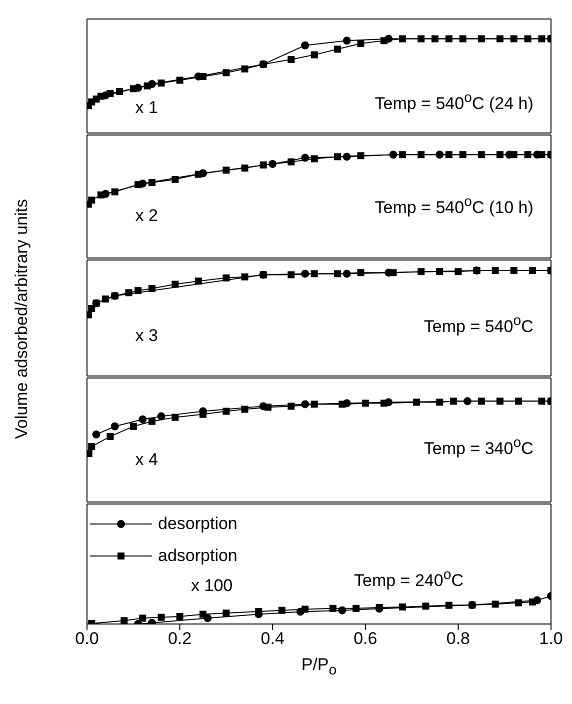 Image resolution: width=572 pixels, height=704 pixels. What do you see at coordinates (146, 108) in the screenshot?
I see `annotation: x 1` at bounding box center [146, 108].